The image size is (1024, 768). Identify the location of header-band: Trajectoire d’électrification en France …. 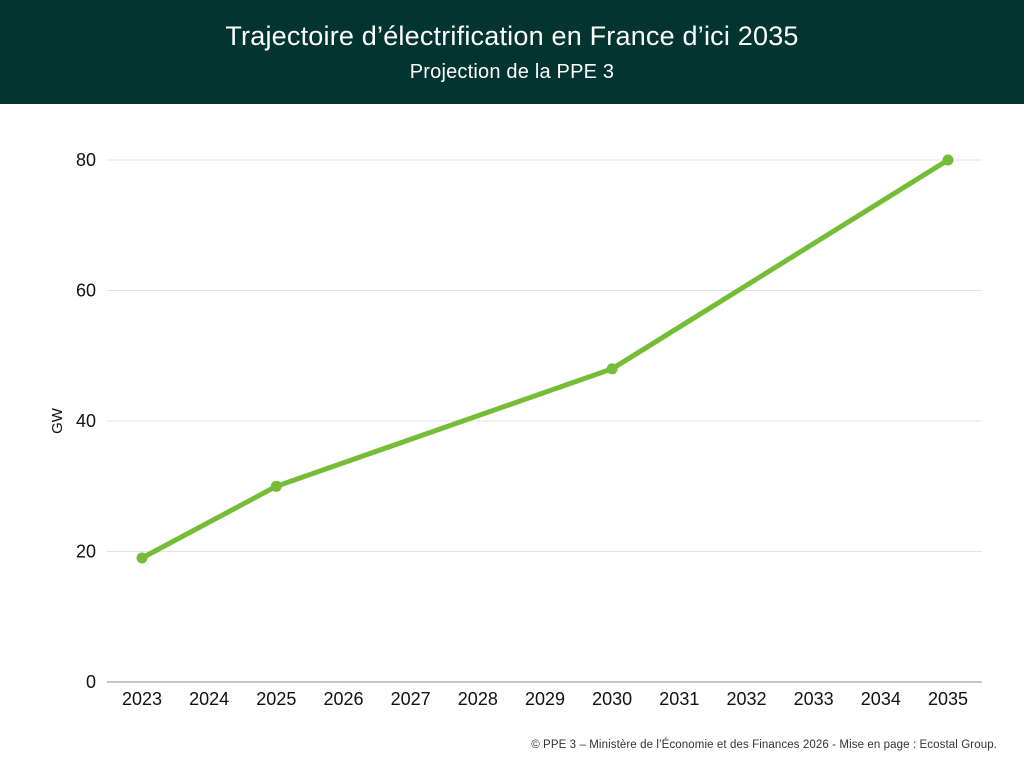
(512, 52).